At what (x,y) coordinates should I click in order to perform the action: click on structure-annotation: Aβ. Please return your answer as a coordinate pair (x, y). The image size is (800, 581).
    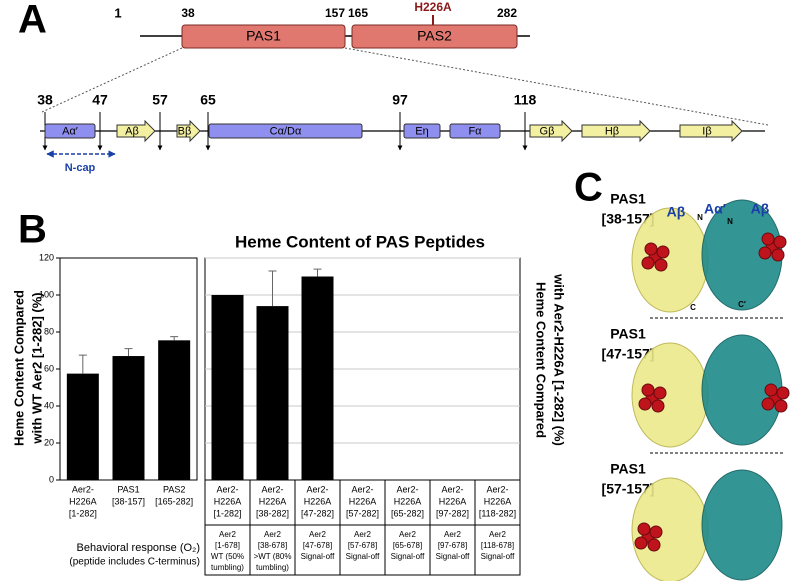
    Looking at the image, I should click on (760, 209).